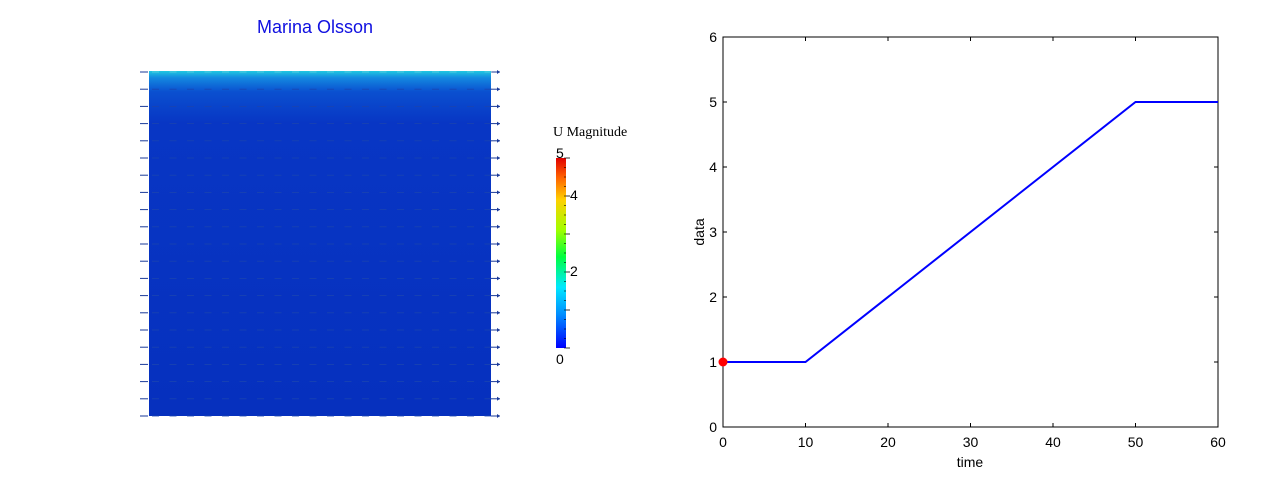 This screenshot has height=488, width=1280. I want to click on x-tick-label: 50, so click(1136, 442).